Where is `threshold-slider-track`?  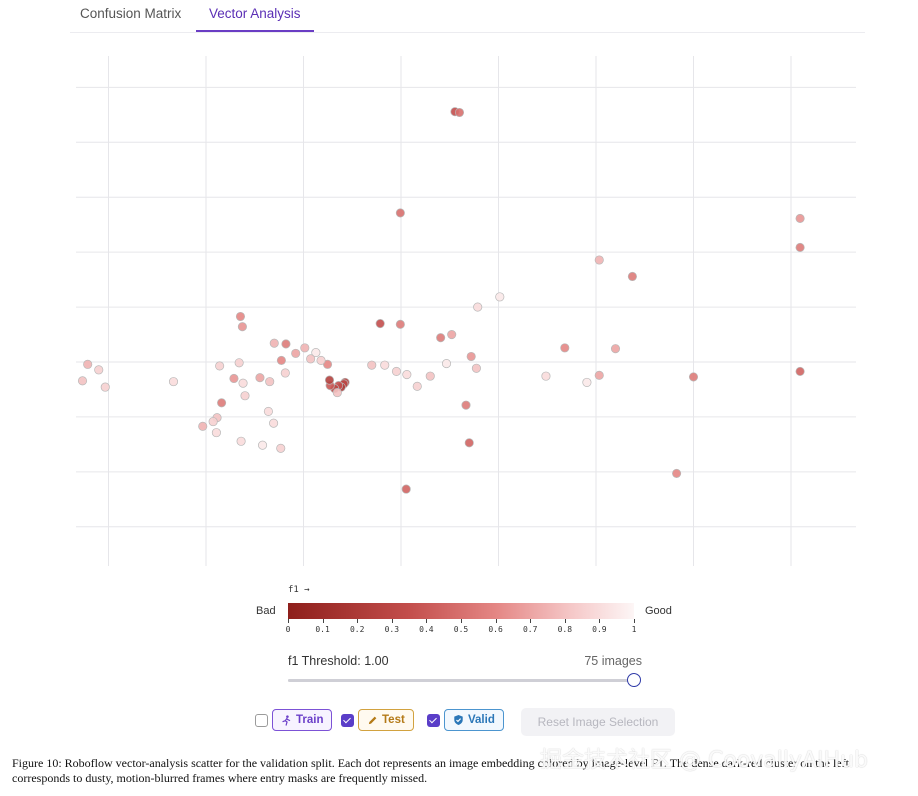
threshold-slider-track is located at coordinates (461, 680).